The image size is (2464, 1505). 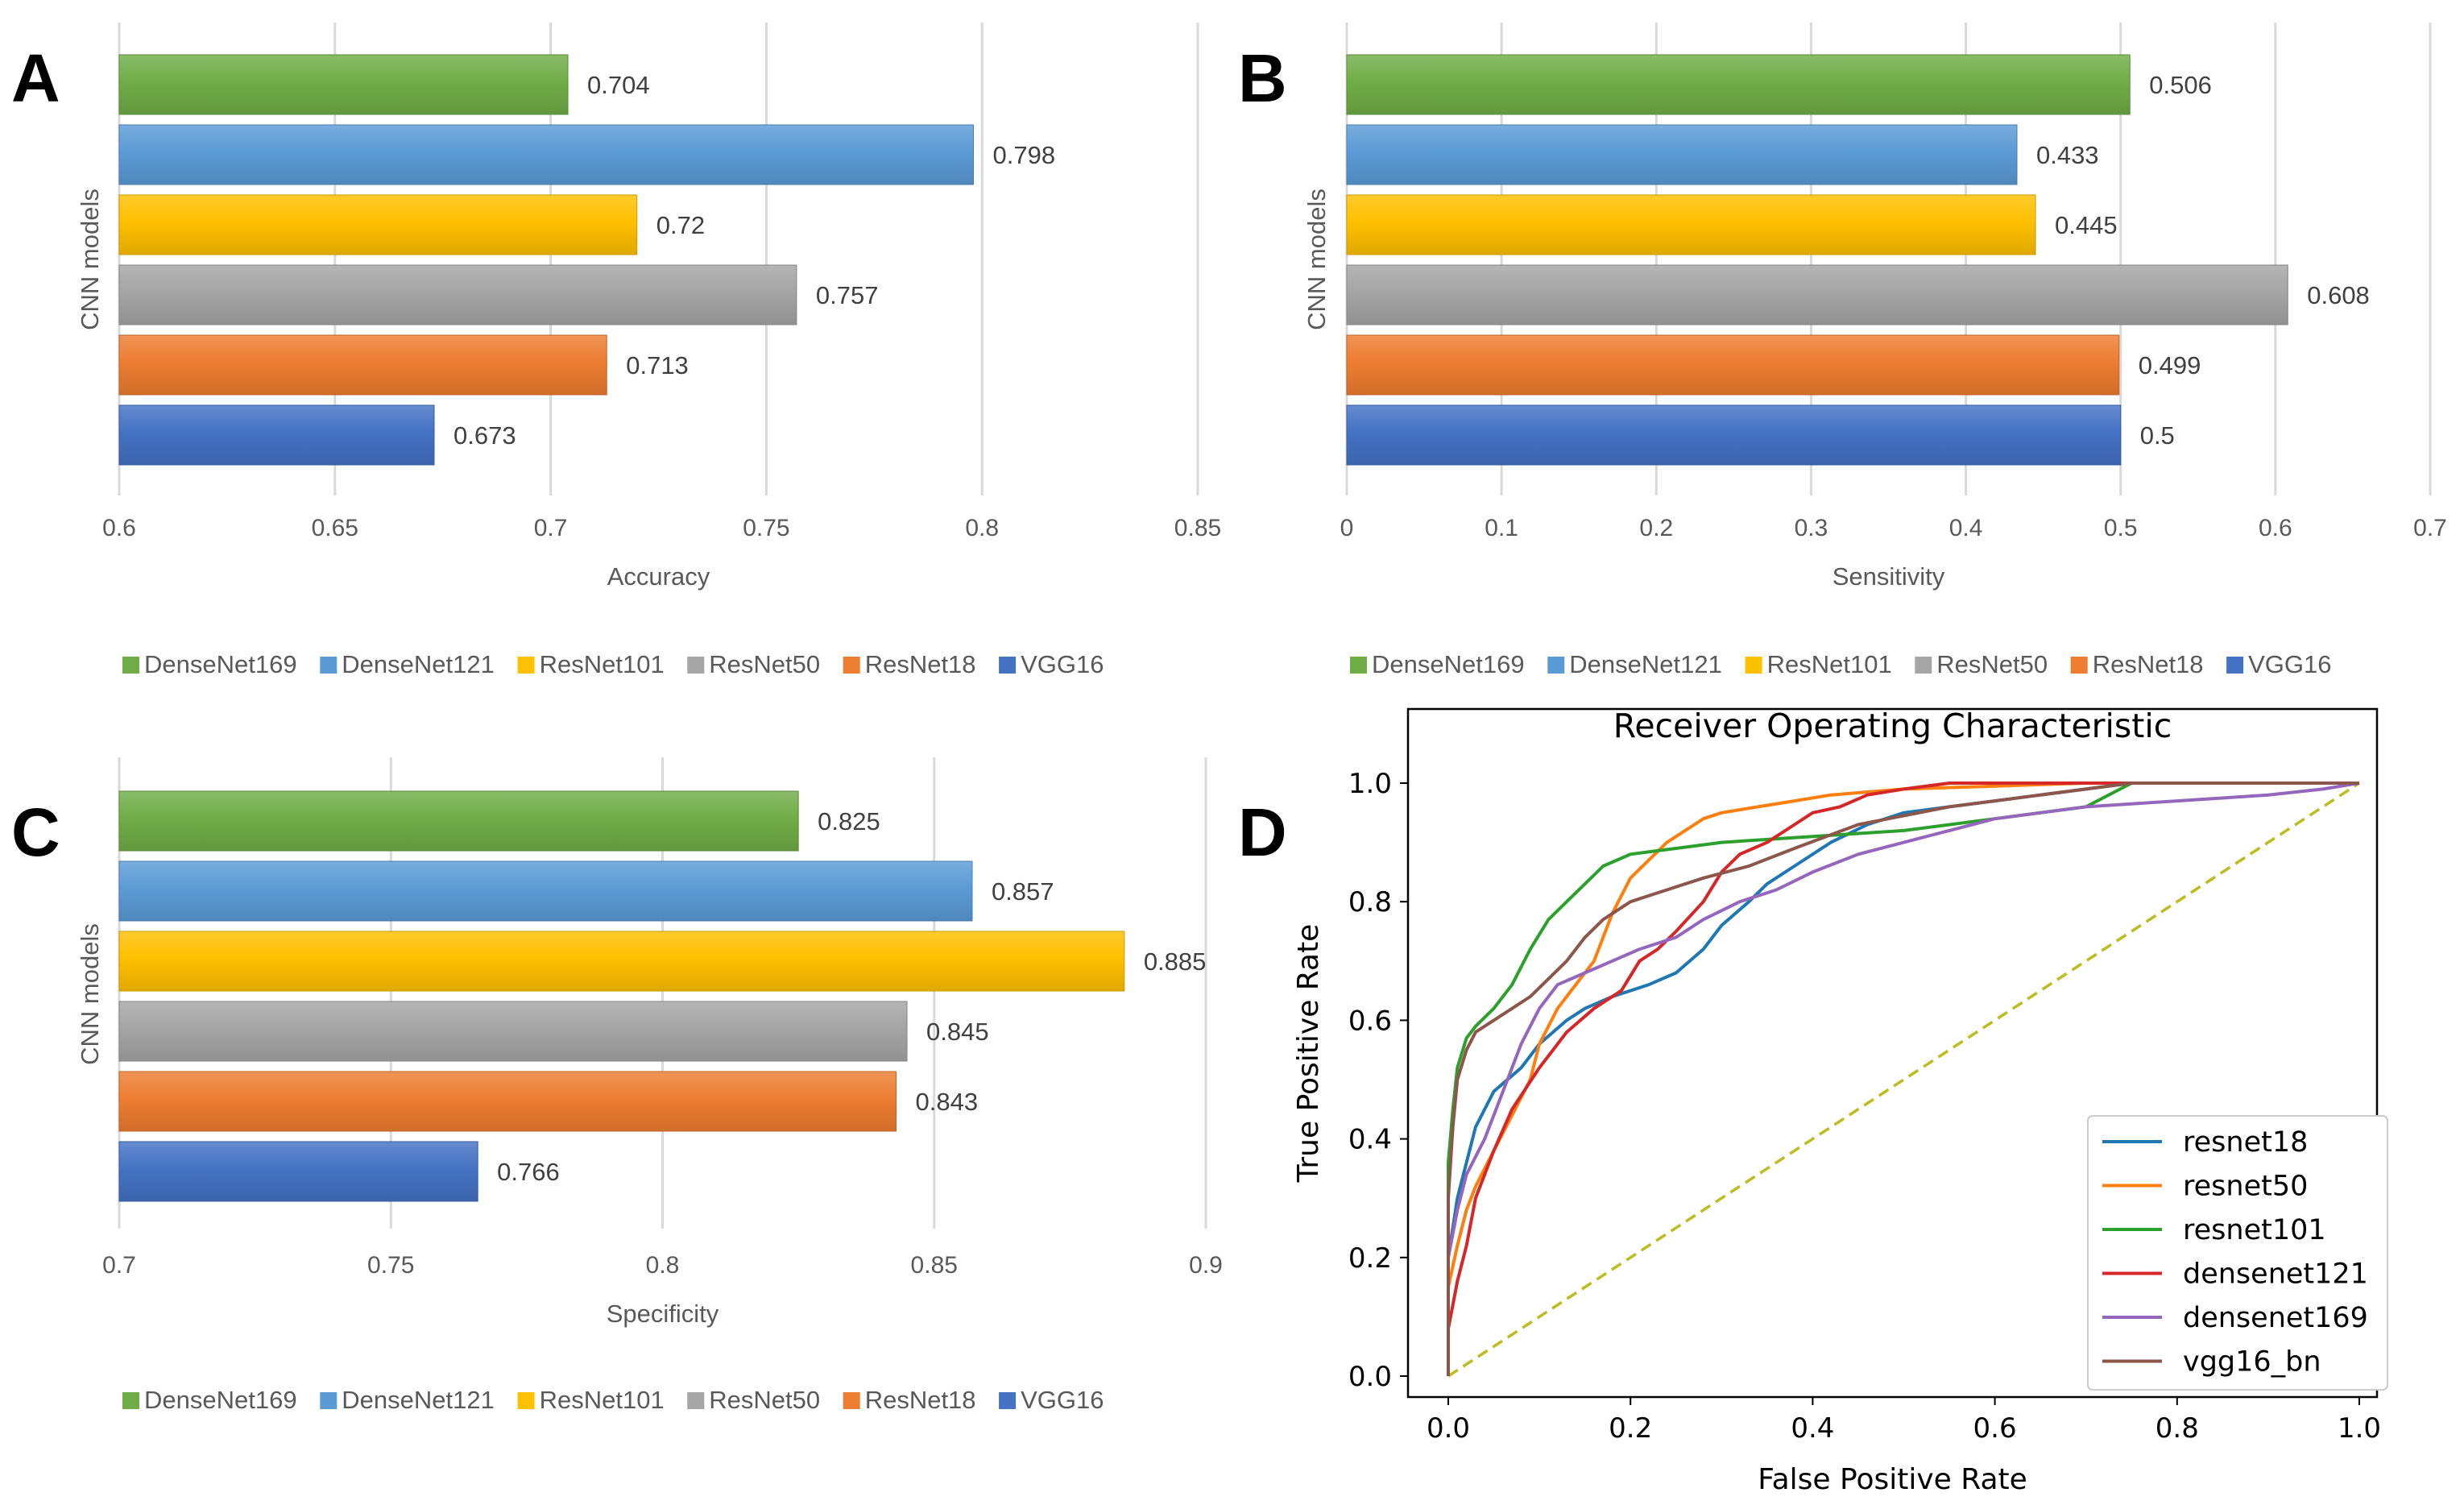 I want to click on roc-curve-chance, so click(x=1903, y=1080).